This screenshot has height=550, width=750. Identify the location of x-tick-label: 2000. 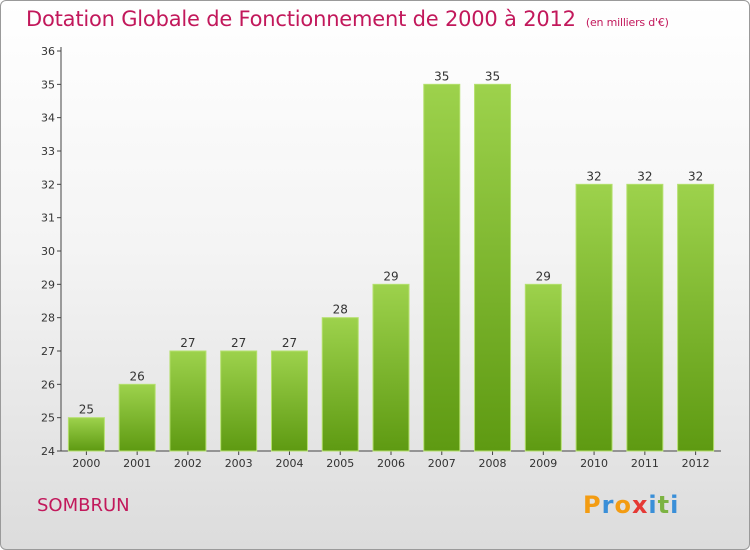
(86, 463).